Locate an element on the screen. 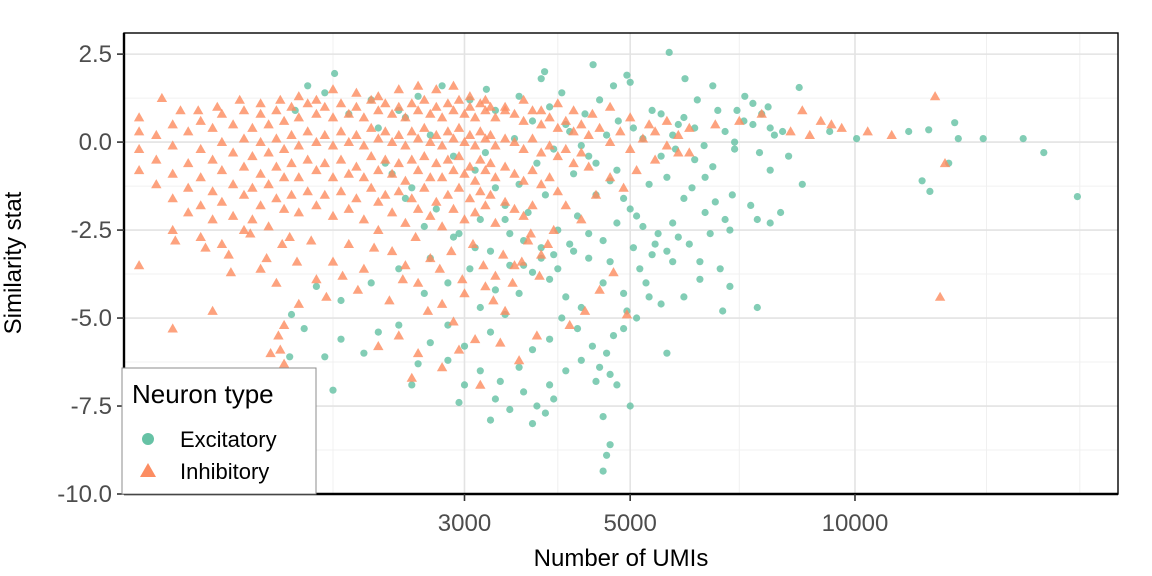 Image resolution: width=1152 pixels, height=576 pixels. y-axis-ticks: 2.5 0.0 -2.5 -5.0 -7.5 -10.0 is located at coordinates (90, 274).